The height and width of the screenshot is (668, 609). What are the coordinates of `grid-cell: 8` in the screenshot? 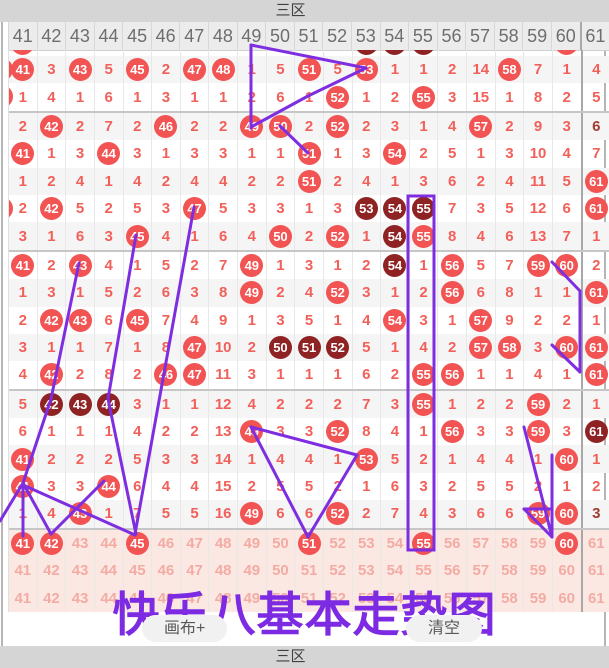 It's located at (509, 293).